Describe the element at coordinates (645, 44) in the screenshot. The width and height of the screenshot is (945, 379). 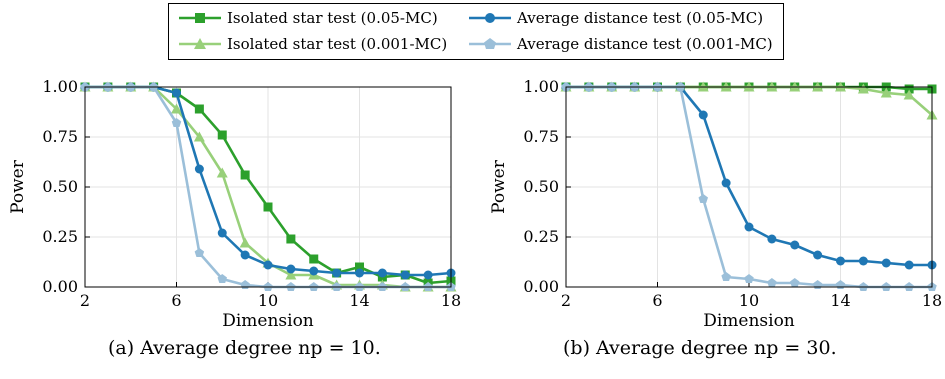
I see `legend-label: Average distance test (0.001-MC)` at that location.